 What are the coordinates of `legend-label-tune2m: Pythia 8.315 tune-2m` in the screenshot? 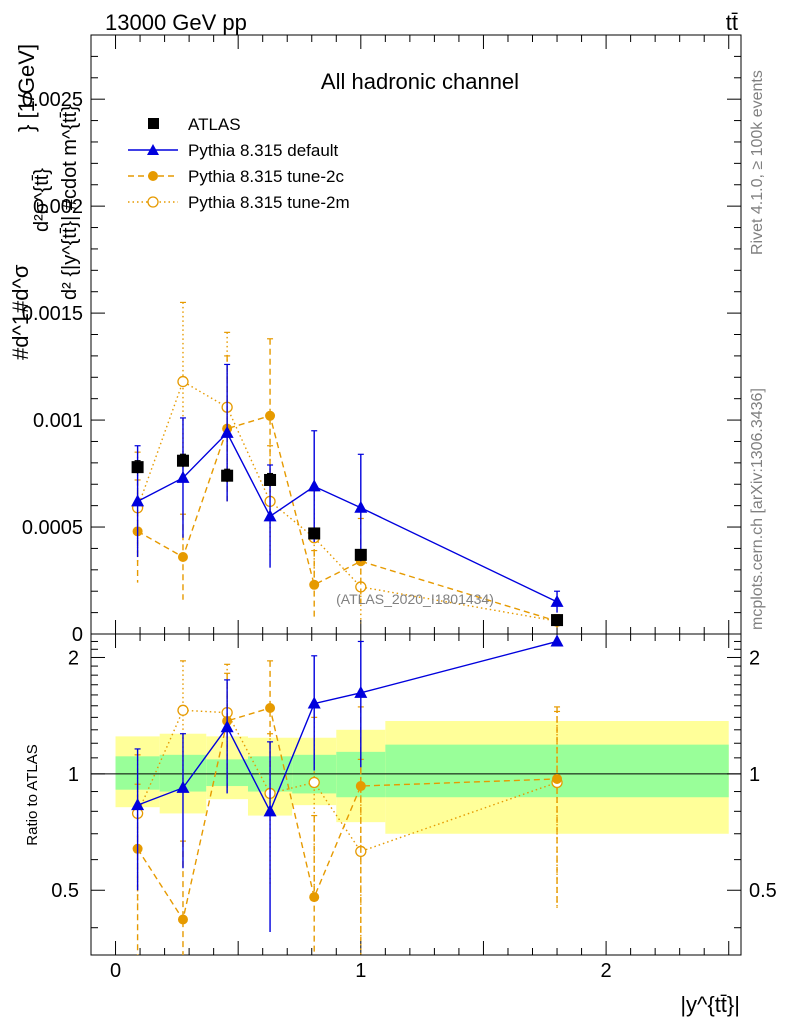 It's located at (269, 202).